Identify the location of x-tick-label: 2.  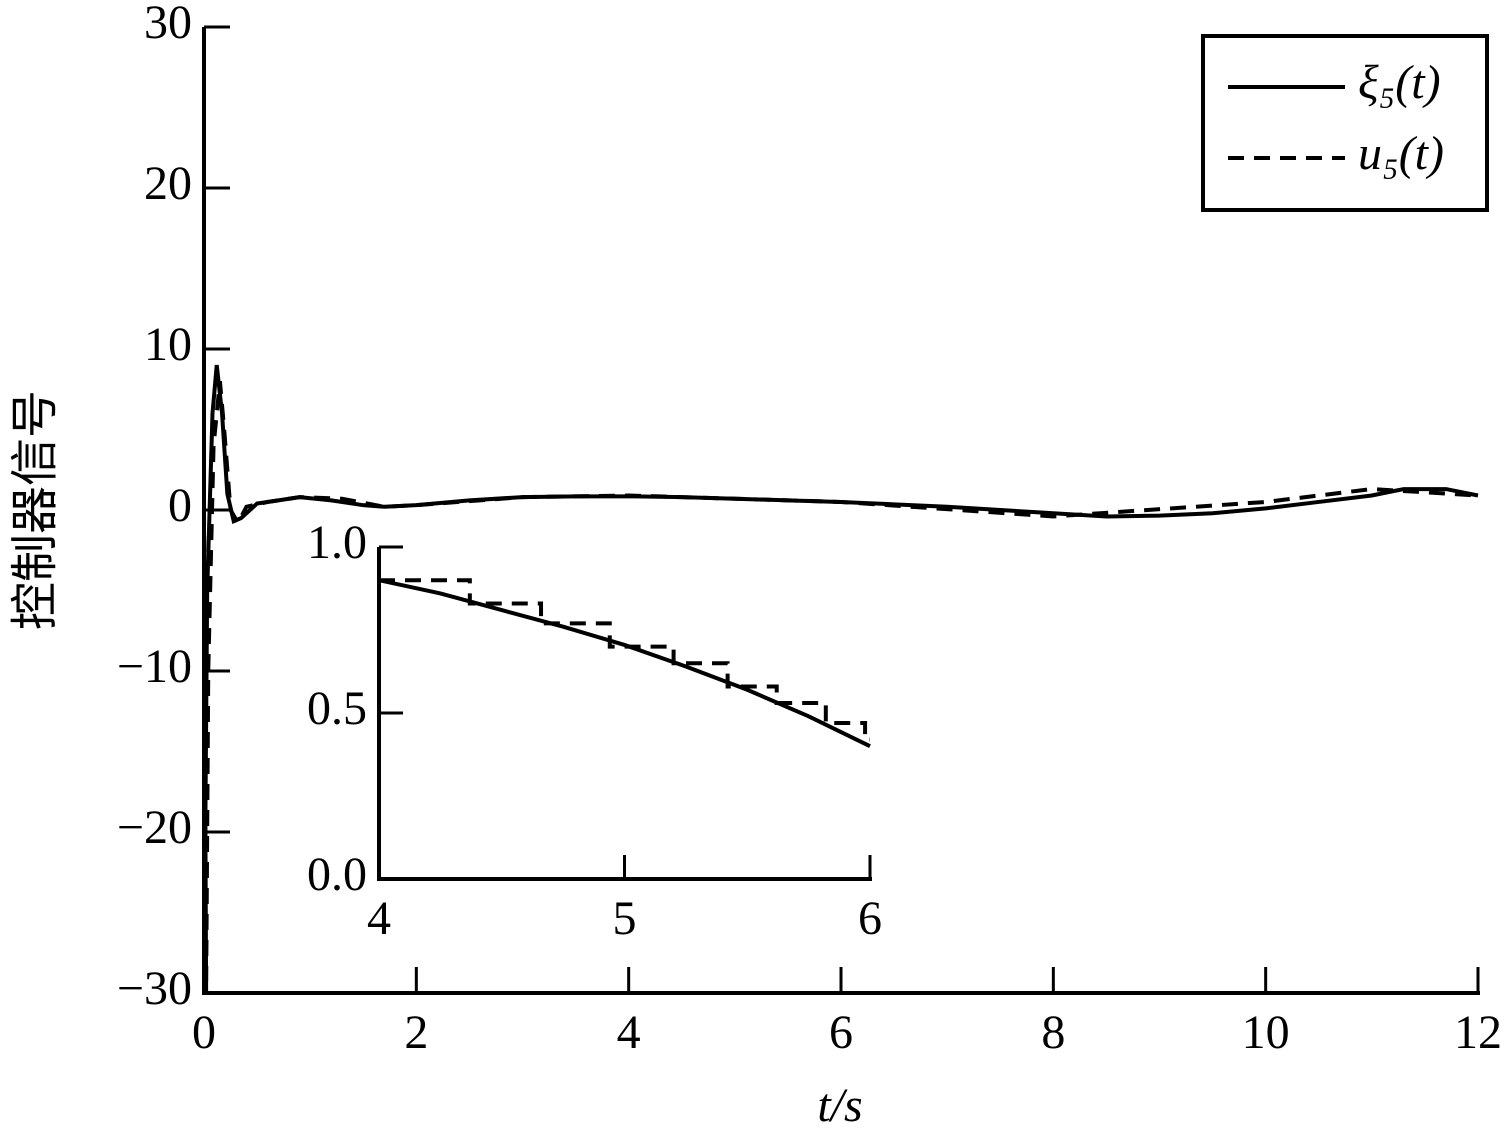
(416, 1032).